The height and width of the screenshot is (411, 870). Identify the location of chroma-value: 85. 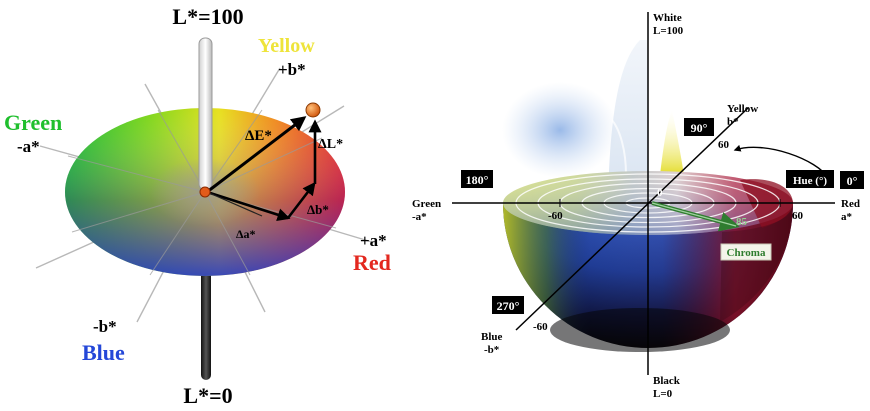
(742, 222).